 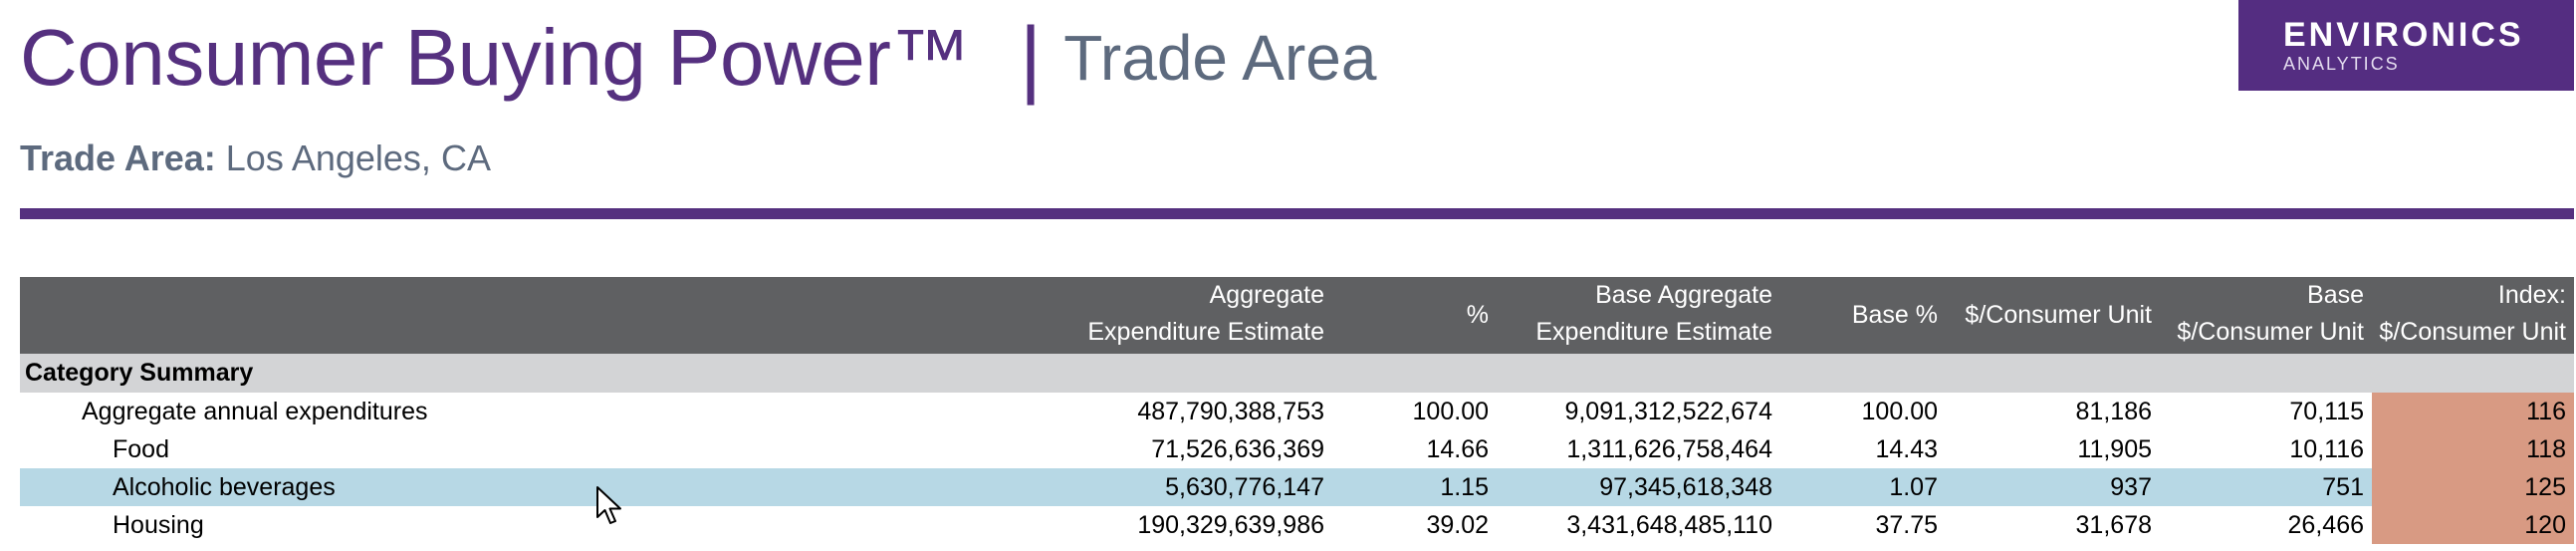 I want to click on section-label: Category Summary, so click(x=139, y=373).